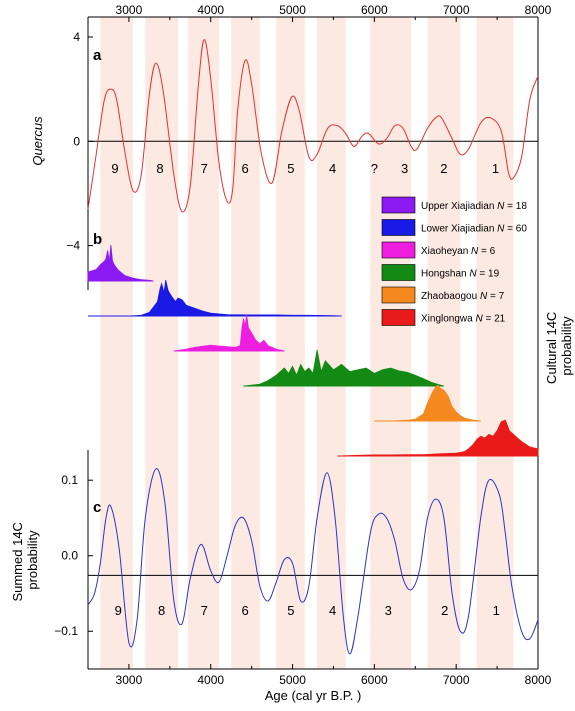 Image resolution: width=575 pixels, height=711 pixels. I want to click on legend-label-hongshan: Hongshan N = 19, so click(460, 274).